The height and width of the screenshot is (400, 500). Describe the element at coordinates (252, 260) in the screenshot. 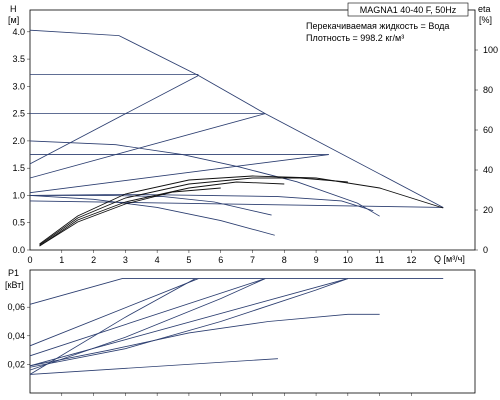

I see `x-tick-label: 7` at that location.